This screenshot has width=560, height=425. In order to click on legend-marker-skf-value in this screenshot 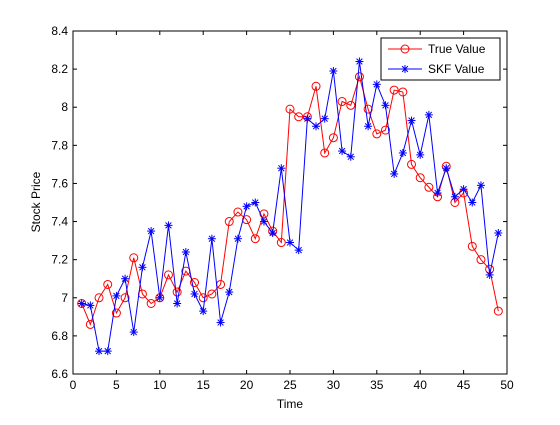, I will do `click(405, 69)`.